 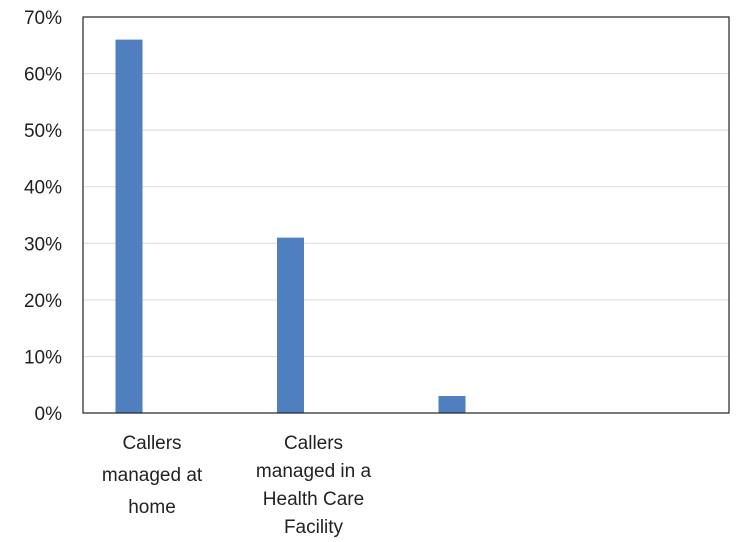 I want to click on y-tick-label: 40%, so click(x=43, y=188).